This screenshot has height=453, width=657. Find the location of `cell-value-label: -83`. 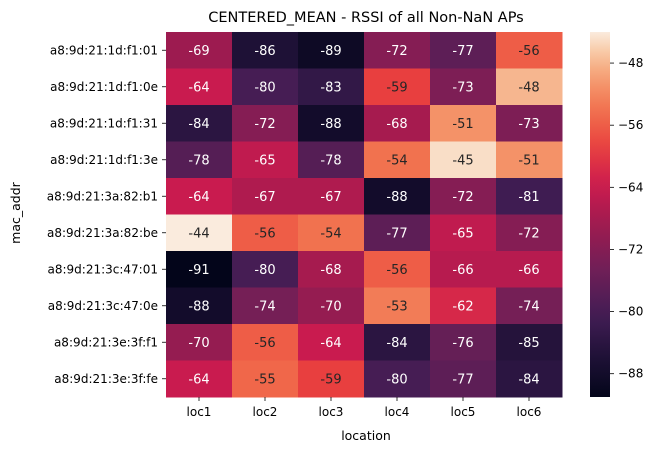

cell-value-label: -83 is located at coordinates (330, 87).